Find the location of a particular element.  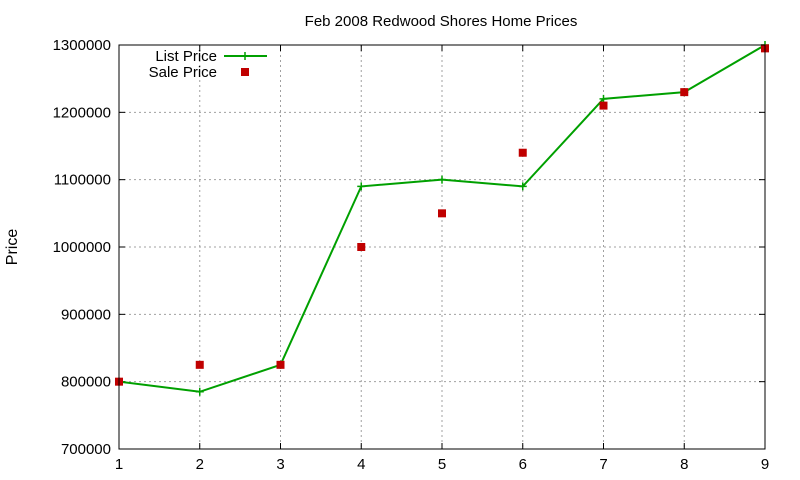

x-tick-label: 2 is located at coordinates (200, 464).